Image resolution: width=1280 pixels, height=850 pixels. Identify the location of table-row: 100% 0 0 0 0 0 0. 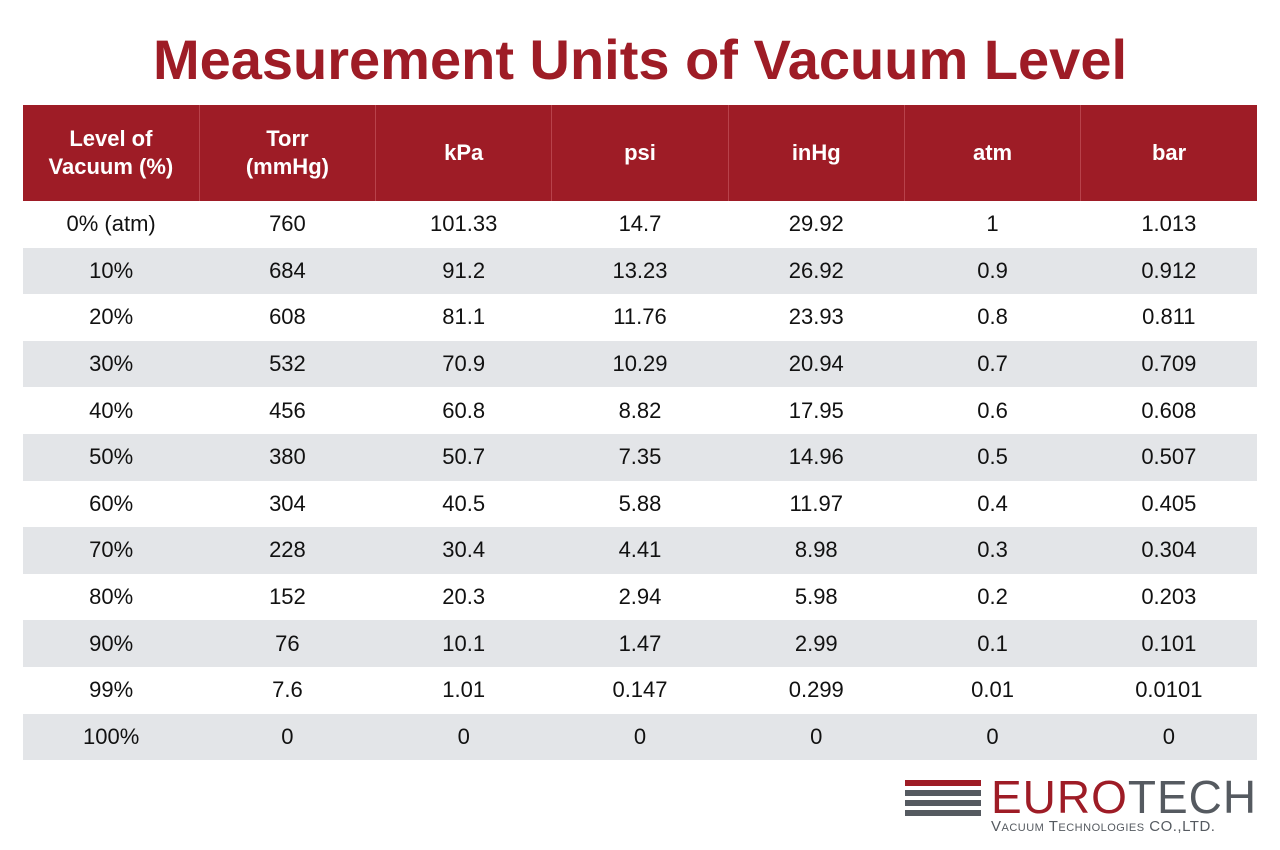
(640, 737).